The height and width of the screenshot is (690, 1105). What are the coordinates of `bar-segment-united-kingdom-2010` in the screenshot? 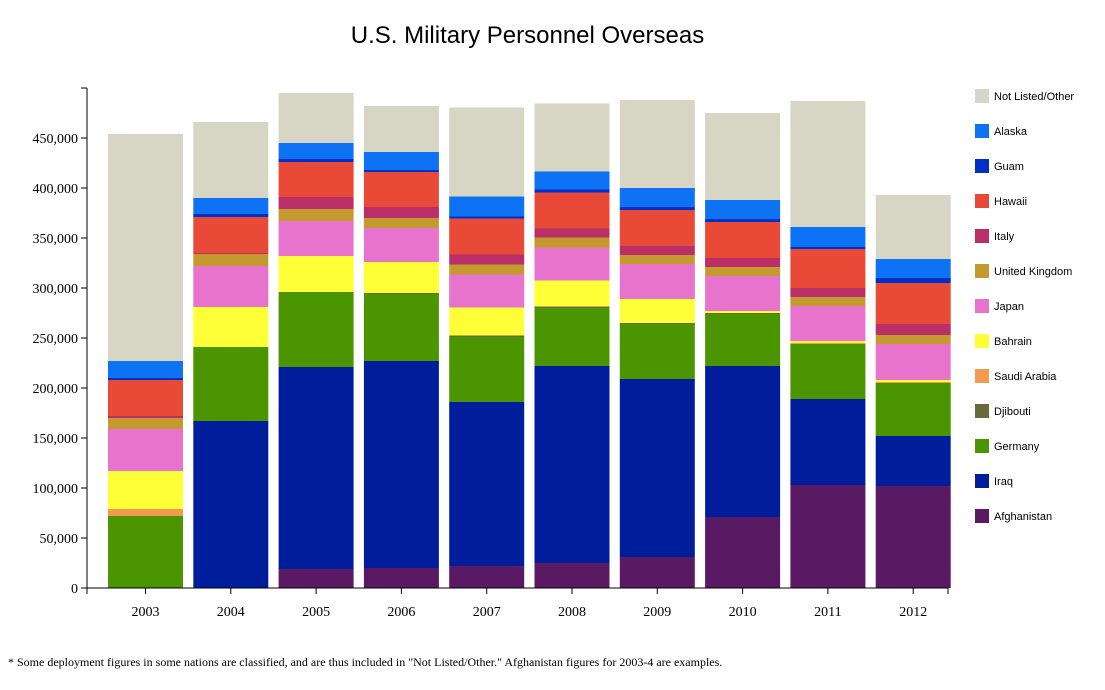 It's located at (743, 271).